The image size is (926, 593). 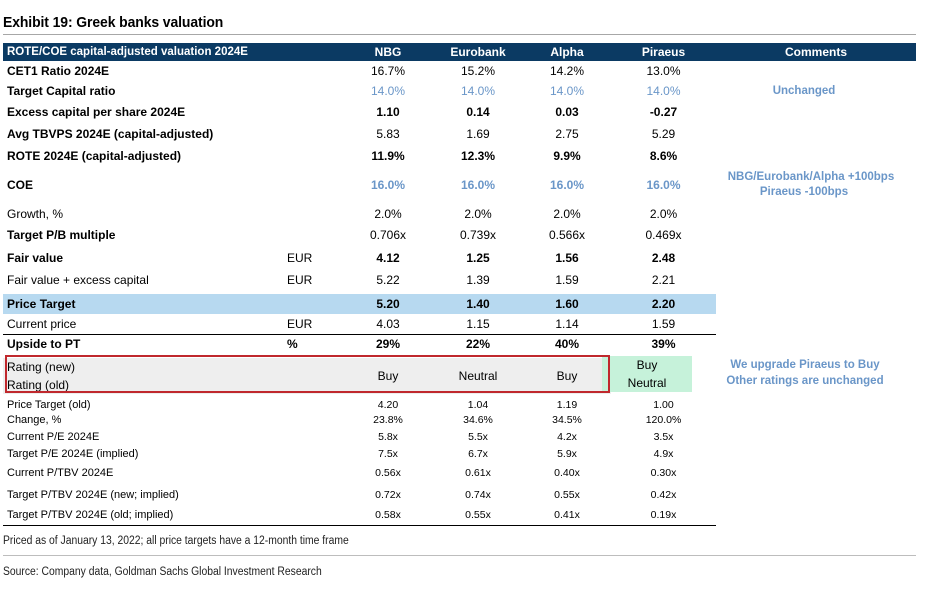 I want to click on row-label: ROTE 2024E (capital-adjusted), so click(x=94, y=156).